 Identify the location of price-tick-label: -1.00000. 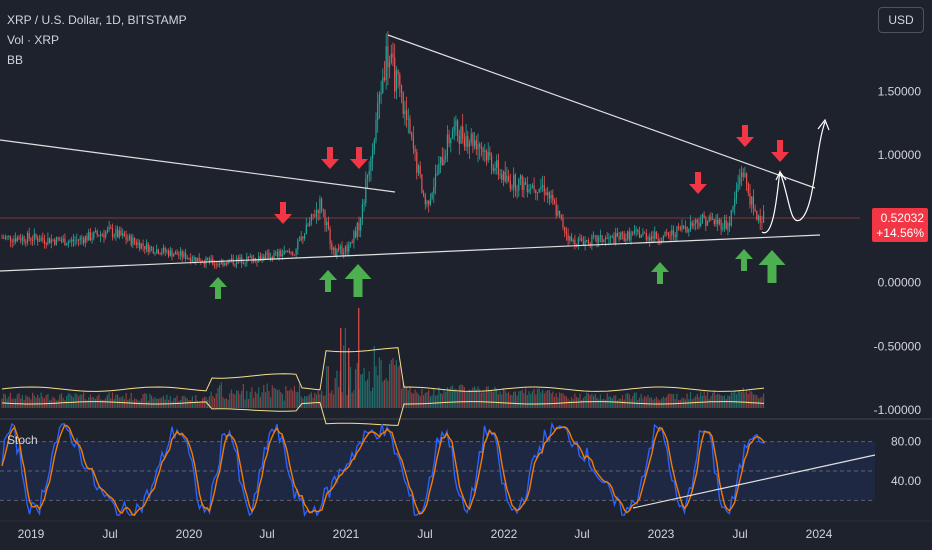
(898, 410).